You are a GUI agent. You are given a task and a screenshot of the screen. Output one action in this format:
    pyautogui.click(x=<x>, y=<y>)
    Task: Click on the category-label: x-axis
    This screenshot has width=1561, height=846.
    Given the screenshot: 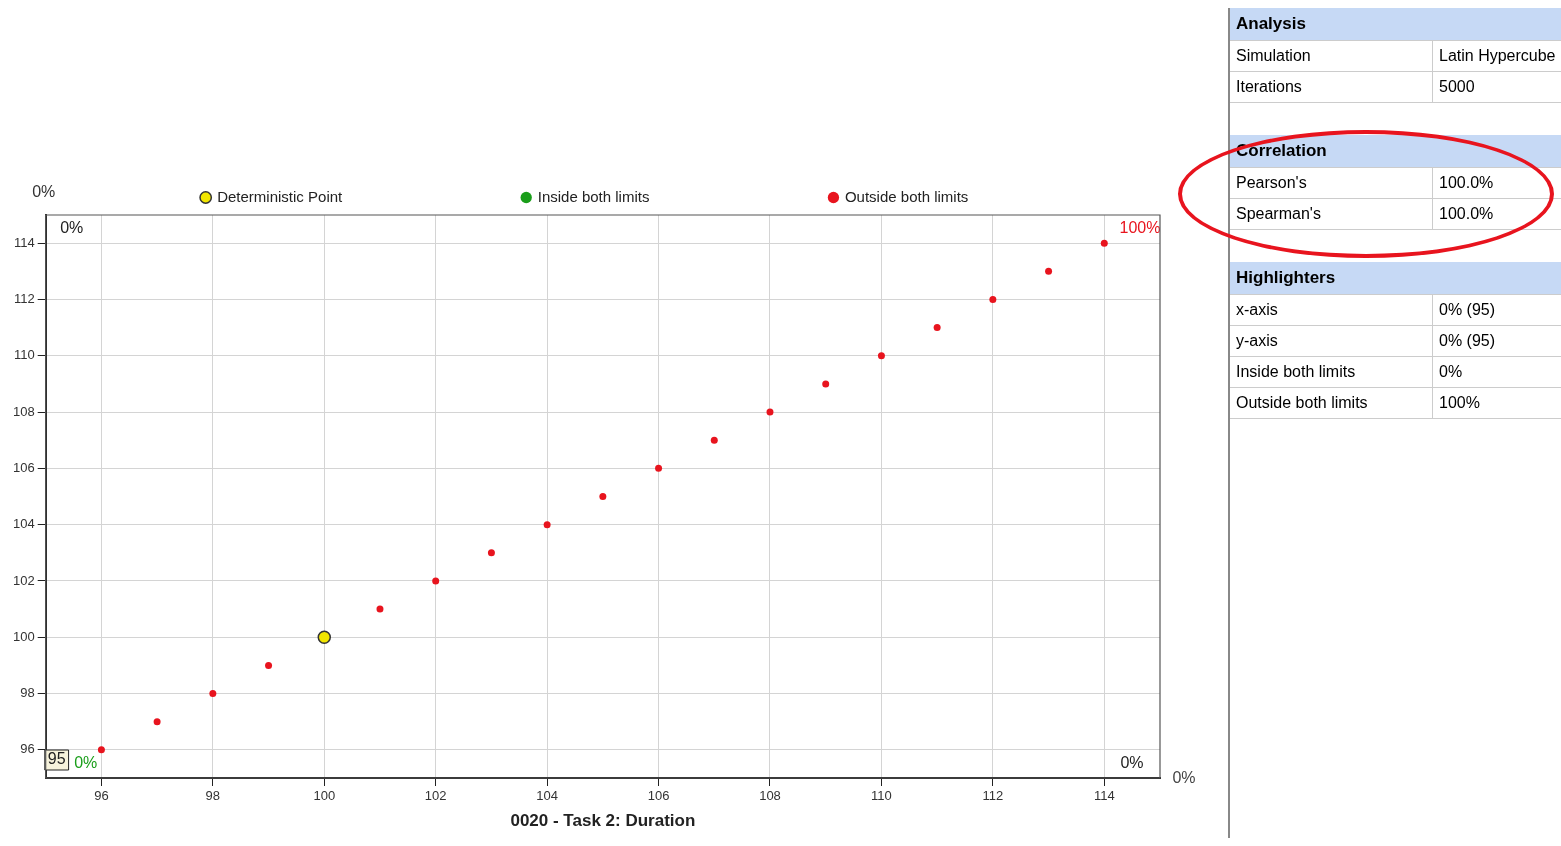 What is the action you would take?
    pyautogui.click(x=1331, y=310)
    